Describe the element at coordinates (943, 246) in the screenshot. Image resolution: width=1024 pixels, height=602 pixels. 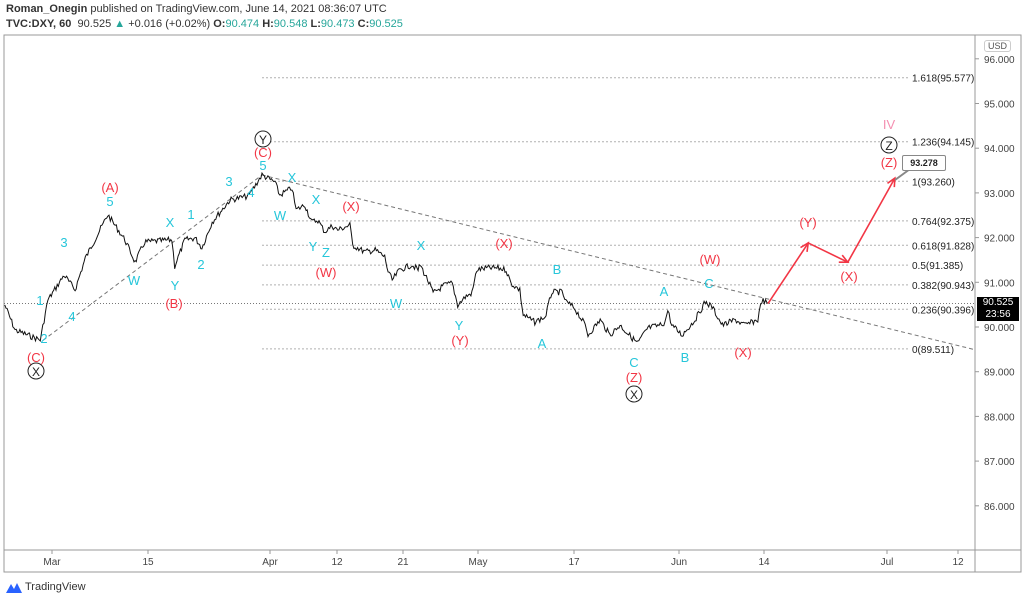
I see `fib-level-label: 0.618(91.828)` at that location.